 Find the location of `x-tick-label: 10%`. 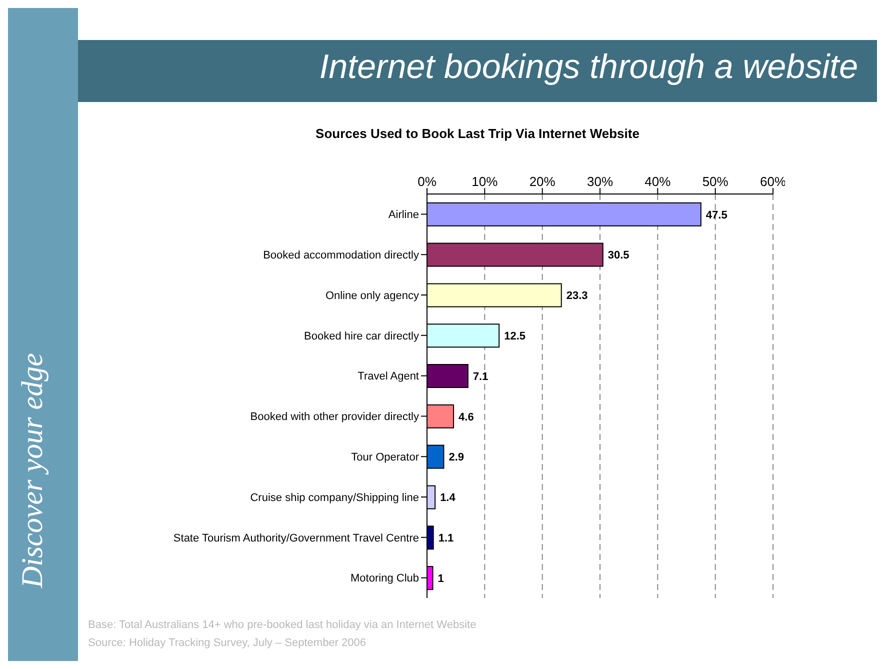

x-tick-label: 10% is located at coordinates (485, 181).